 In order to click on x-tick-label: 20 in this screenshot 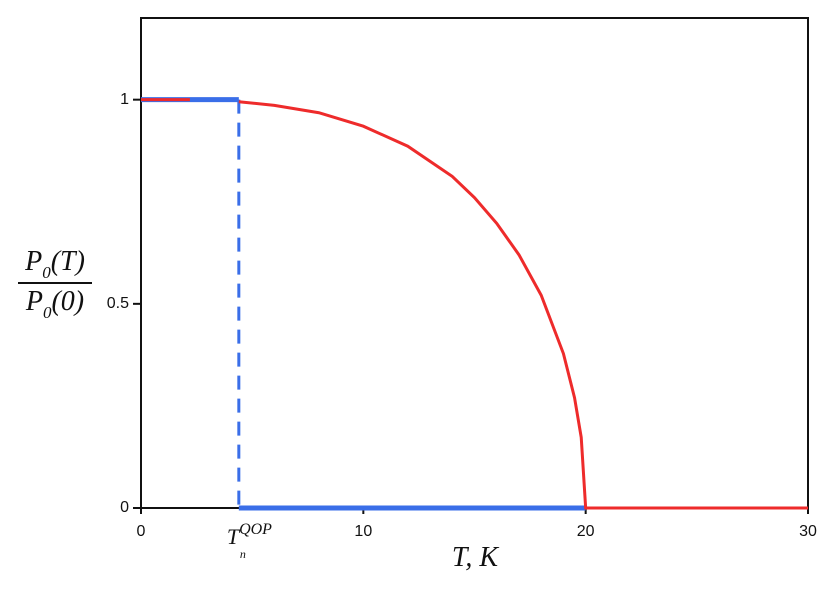, I will do `click(586, 531)`.